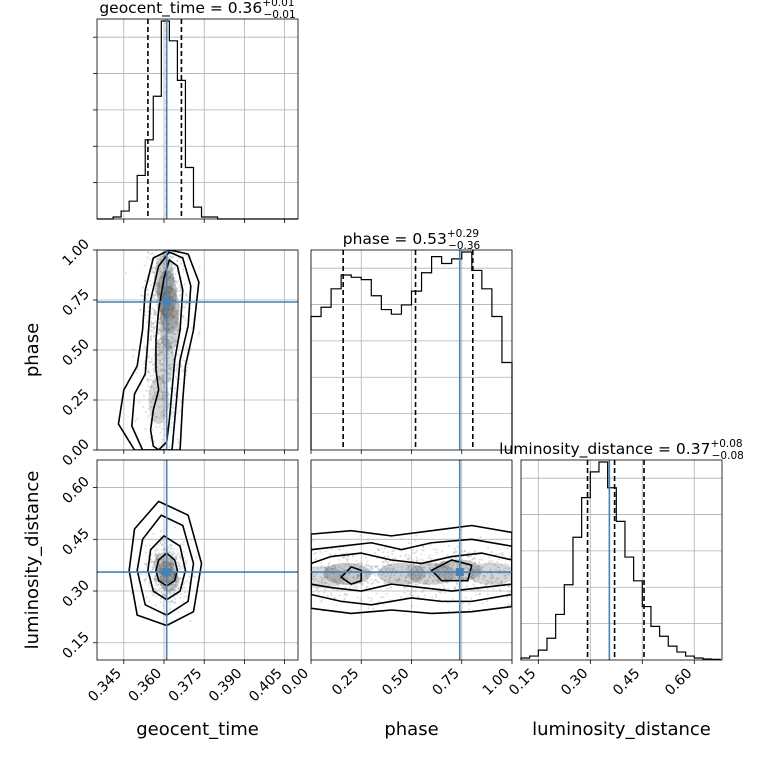 The width and height of the screenshot is (760, 760). What do you see at coordinates (146, 686) in the screenshot?
I see `x-tick-label: 0.360` at bounding box center [146, 686].